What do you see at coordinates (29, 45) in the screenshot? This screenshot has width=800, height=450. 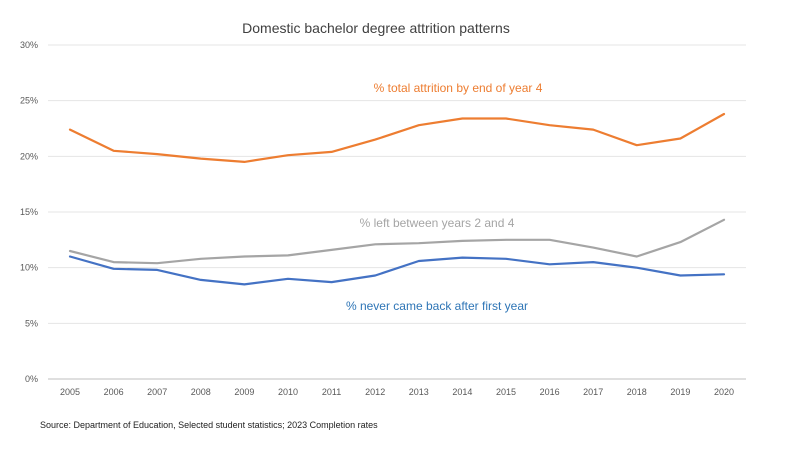 I see `y-tick-label: 30%` at bounding box center [29, 45].